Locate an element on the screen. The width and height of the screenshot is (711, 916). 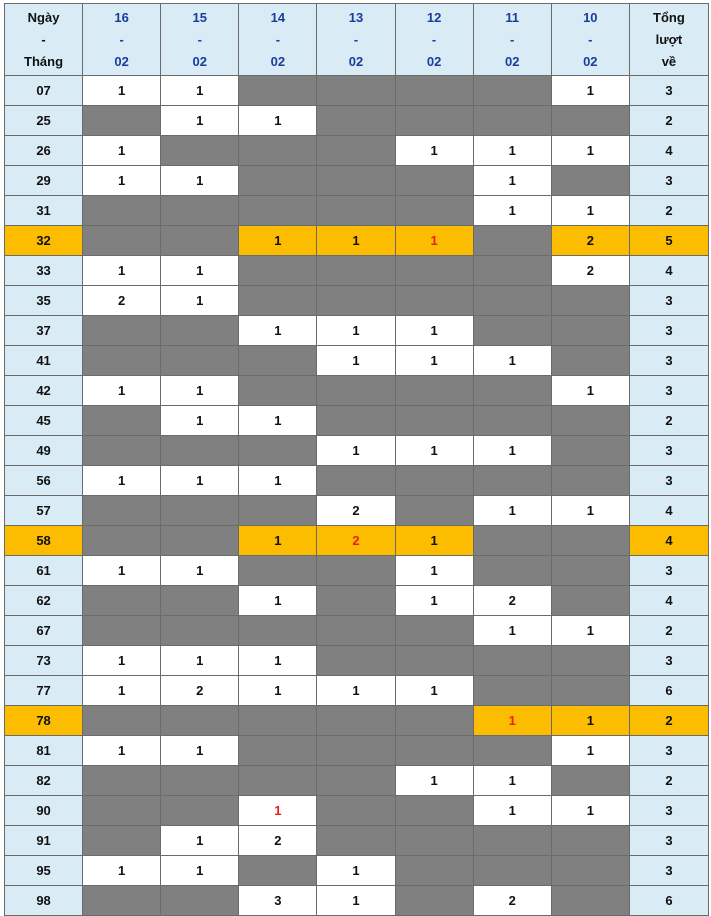
row-number: 31 is located at coordinates (43, 210).